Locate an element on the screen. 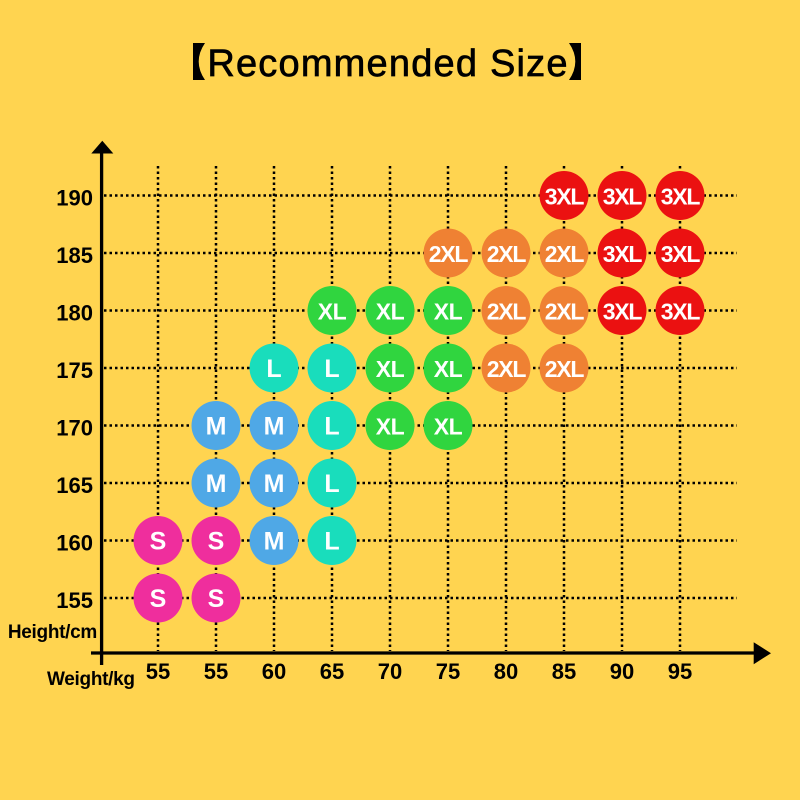 The height and width of the screenshot is (800, 800). svg-text: Recommended Size is located at coordinates (387, 64).